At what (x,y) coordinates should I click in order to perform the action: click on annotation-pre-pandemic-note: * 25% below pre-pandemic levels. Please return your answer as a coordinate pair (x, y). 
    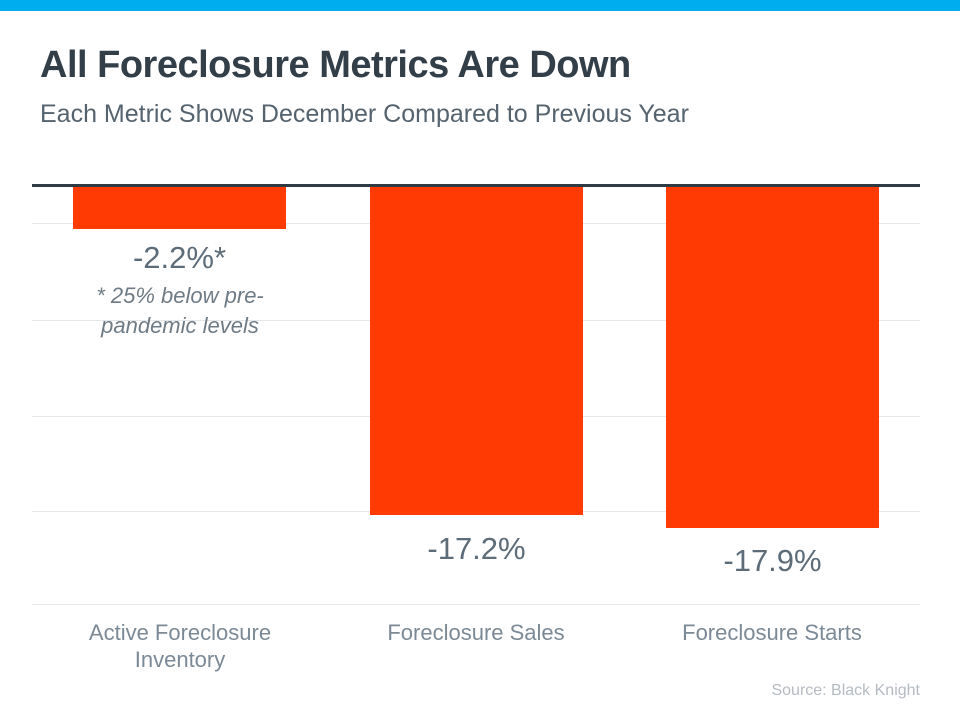
    Looking at the image, I should click on (180, 310).